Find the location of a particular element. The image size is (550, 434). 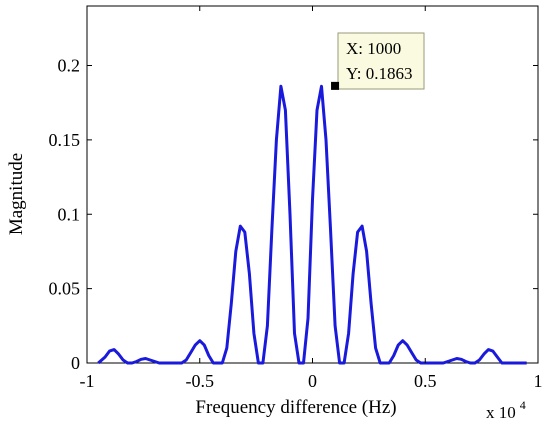

x-axis-multiplier: x 10 4 is located at coordinates (506, 410).